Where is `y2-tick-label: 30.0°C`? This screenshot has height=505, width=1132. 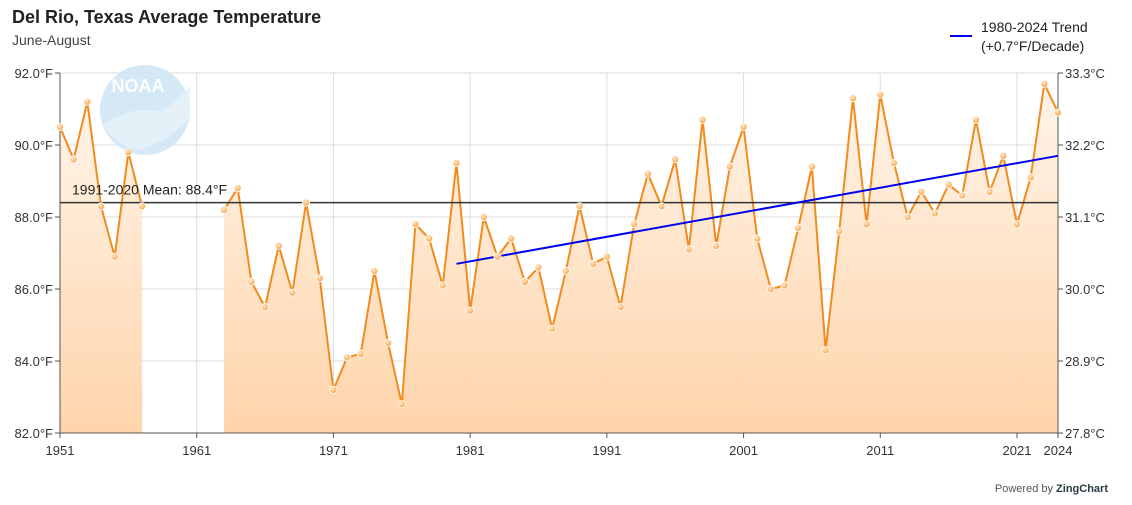
y2-tick-label: 30.0°C is located at coordinates (1085, 289).